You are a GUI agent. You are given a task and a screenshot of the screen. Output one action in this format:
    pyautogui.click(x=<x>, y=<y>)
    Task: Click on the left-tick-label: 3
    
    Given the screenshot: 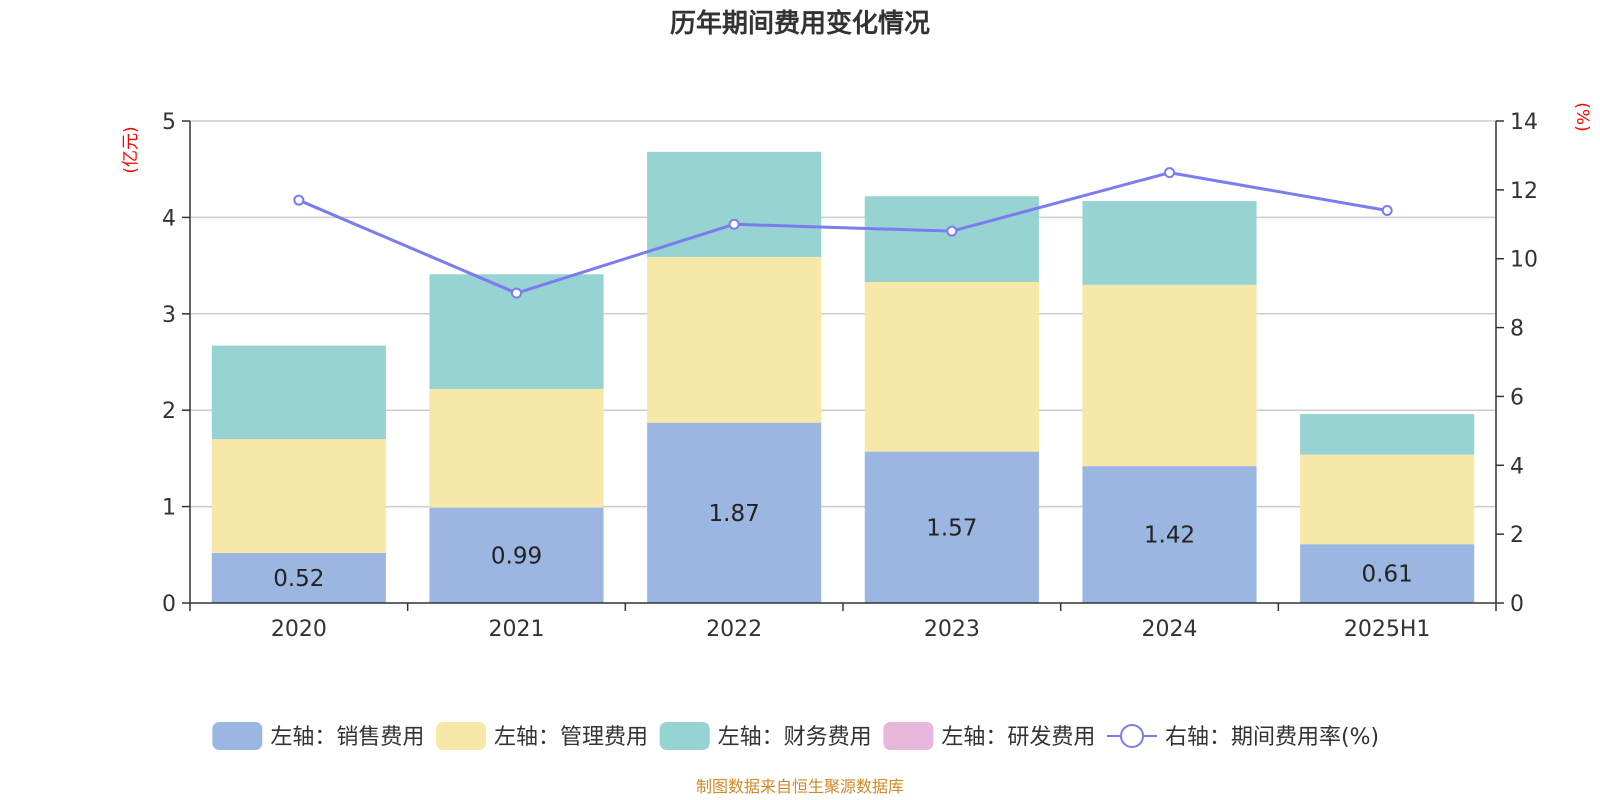 What is the action you would take?
    pyautogui.click(x=169, y=315)
    